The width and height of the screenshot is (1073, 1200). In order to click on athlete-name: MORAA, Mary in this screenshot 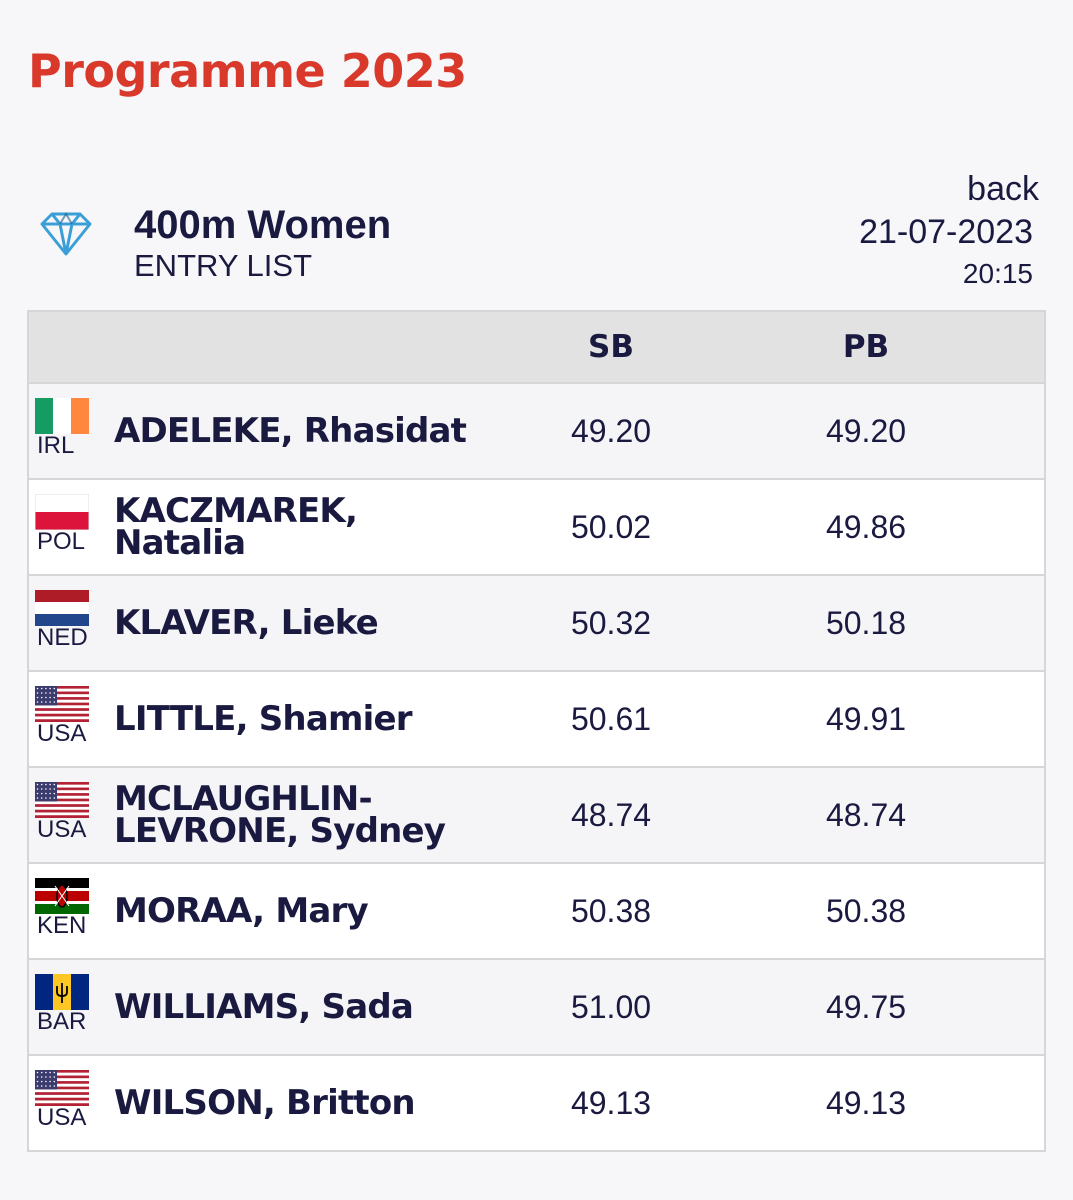, I will do `click(241, 911)`.